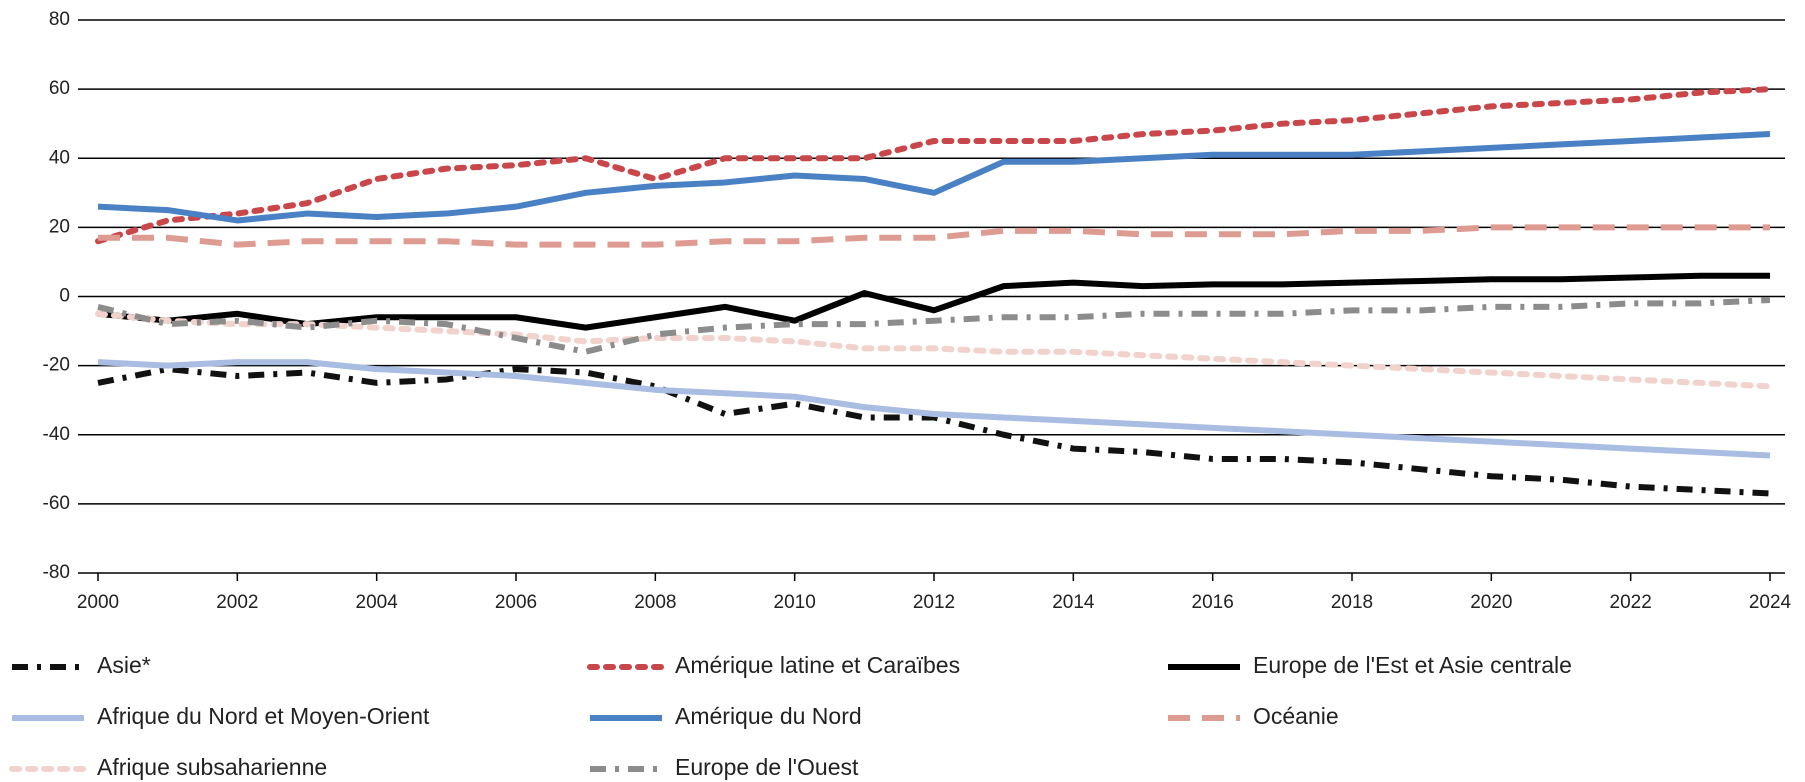 Image resolution: width=1805 pixels, height=782 pixels. Describe the element at coordinates (795, 602) in the screenshot. I see `x-tick-label: 2010` at that location.